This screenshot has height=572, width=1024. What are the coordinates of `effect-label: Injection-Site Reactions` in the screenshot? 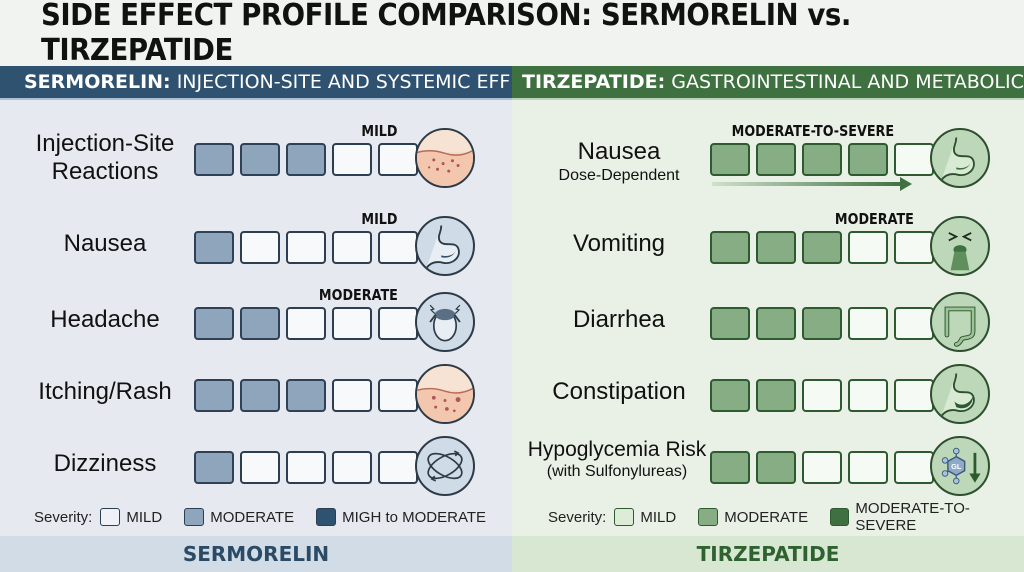 It's located at (105, 157).